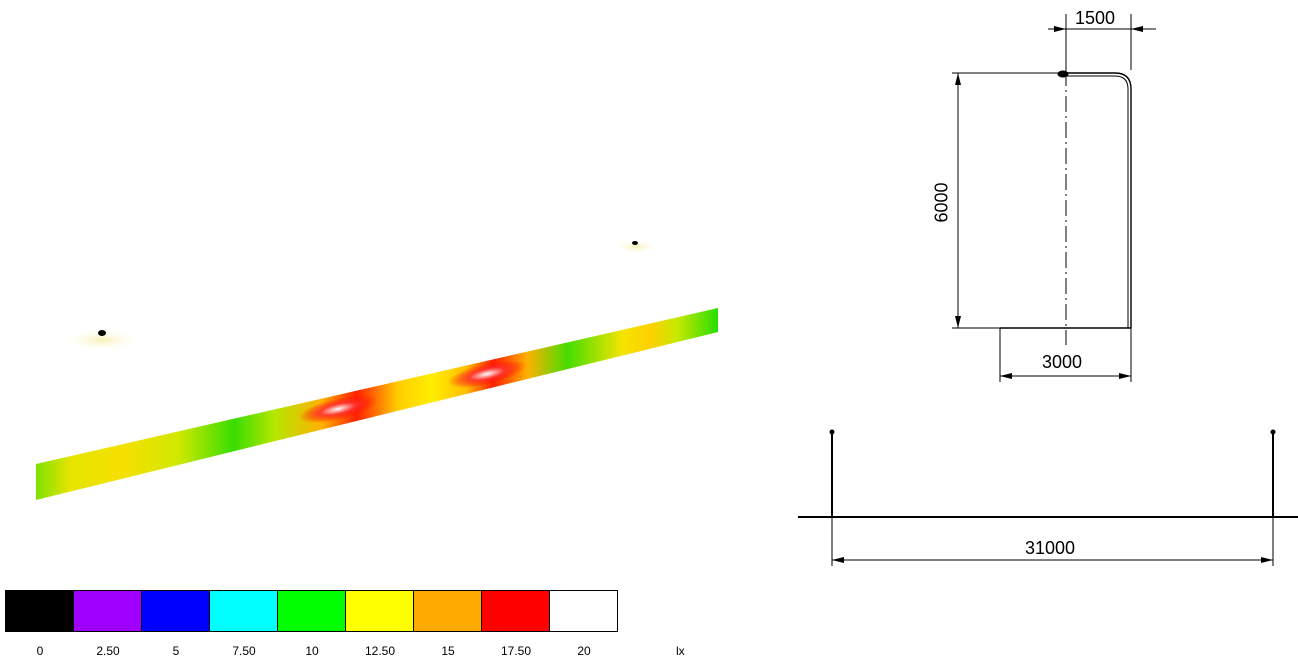  I want to click on legend-label: 5, so click(176, 651).